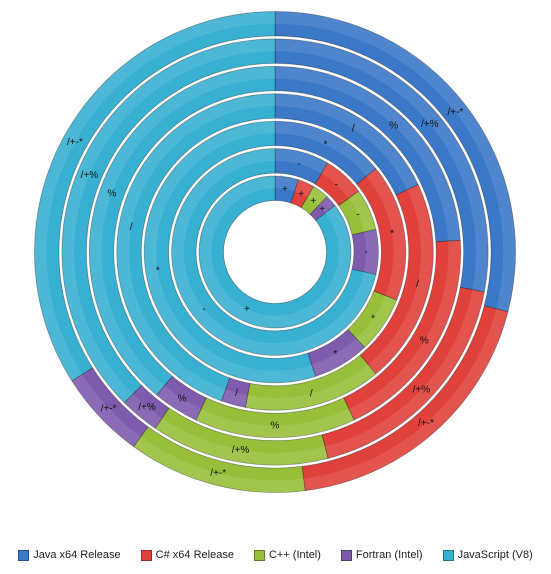 This screenshot has height=574, width=551. What do you see at coordinates (194, 555) in the screenshot?
I see `legend-label: C# x64 Release` at bounding box center [194, 555].